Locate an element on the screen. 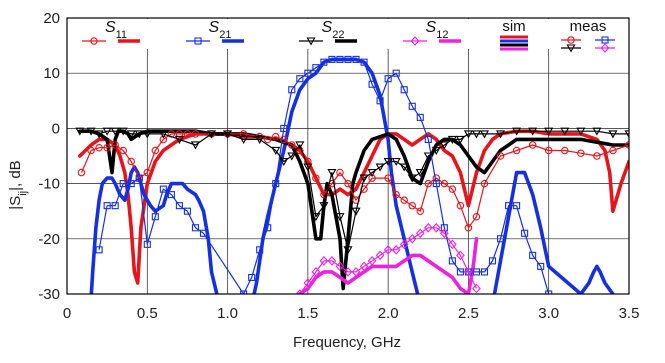 Image resolution: width=665 pixels, height=363 pixels. x-tick-label: 0 is located at coordinates (67, 313).